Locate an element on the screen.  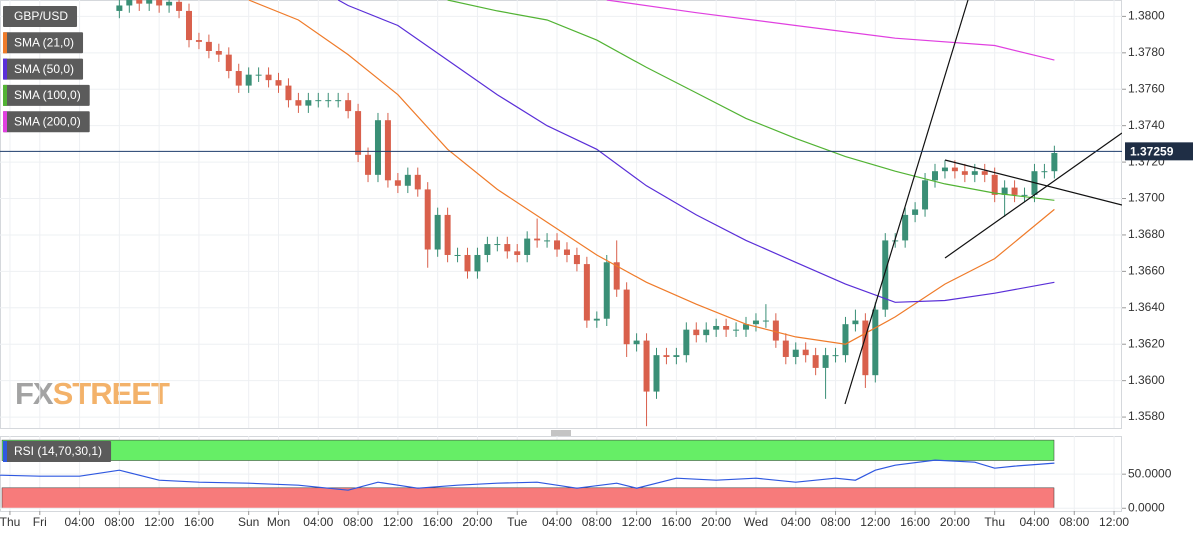
indicator-label: RSI (14,70,30,1) is located at coordinates (57, 451).